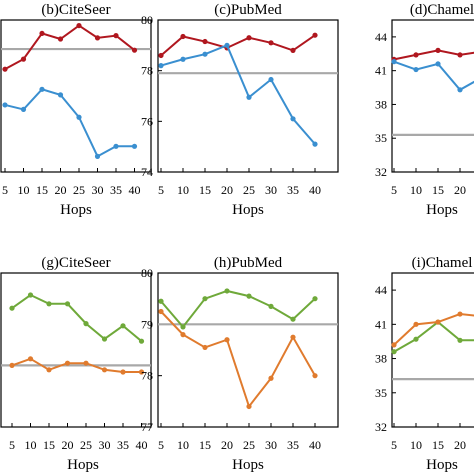  Describe the element at coordinates (147, 172) in the screenshot. I see `y-tick-label: 74` at that location.